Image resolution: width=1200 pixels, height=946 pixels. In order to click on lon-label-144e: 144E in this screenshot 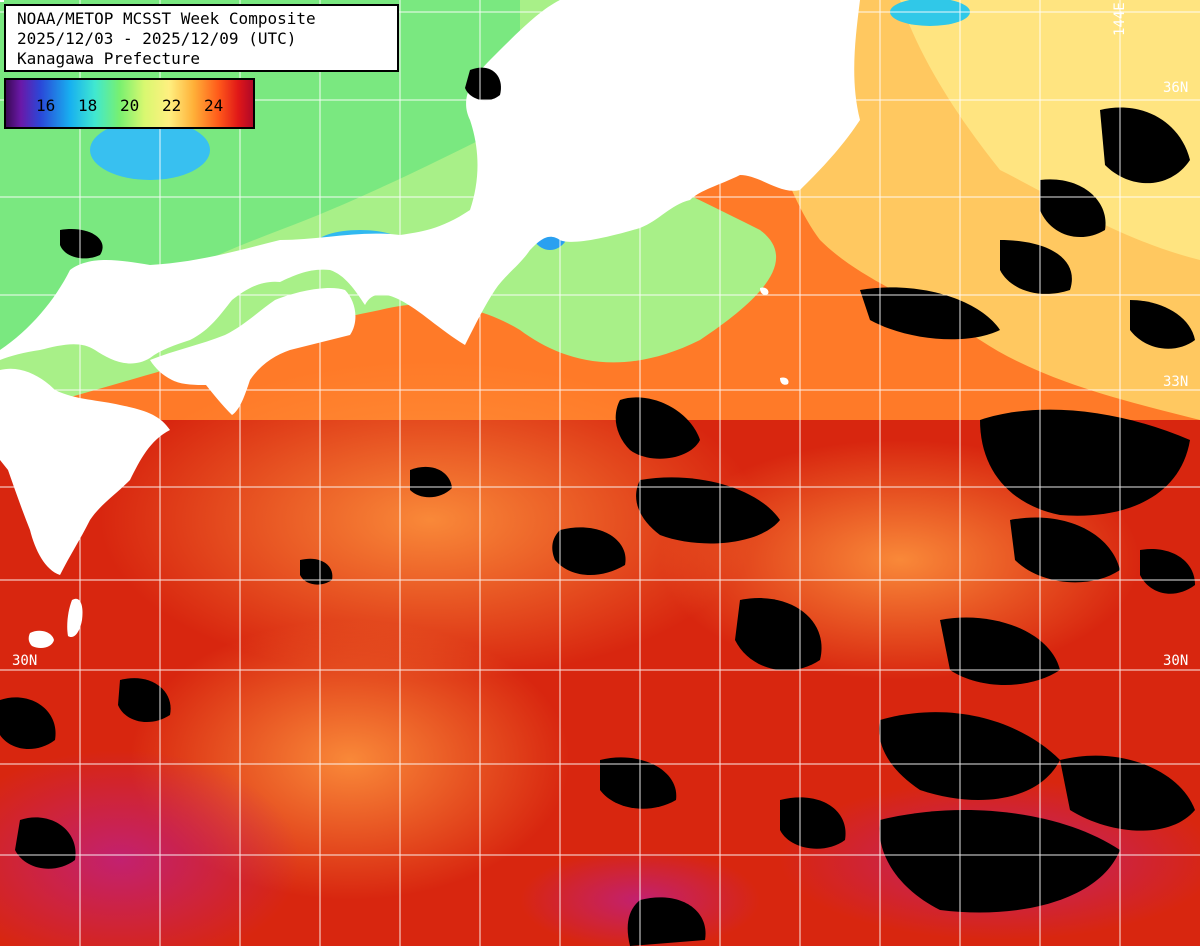, I will do `click(1120, 19)`.